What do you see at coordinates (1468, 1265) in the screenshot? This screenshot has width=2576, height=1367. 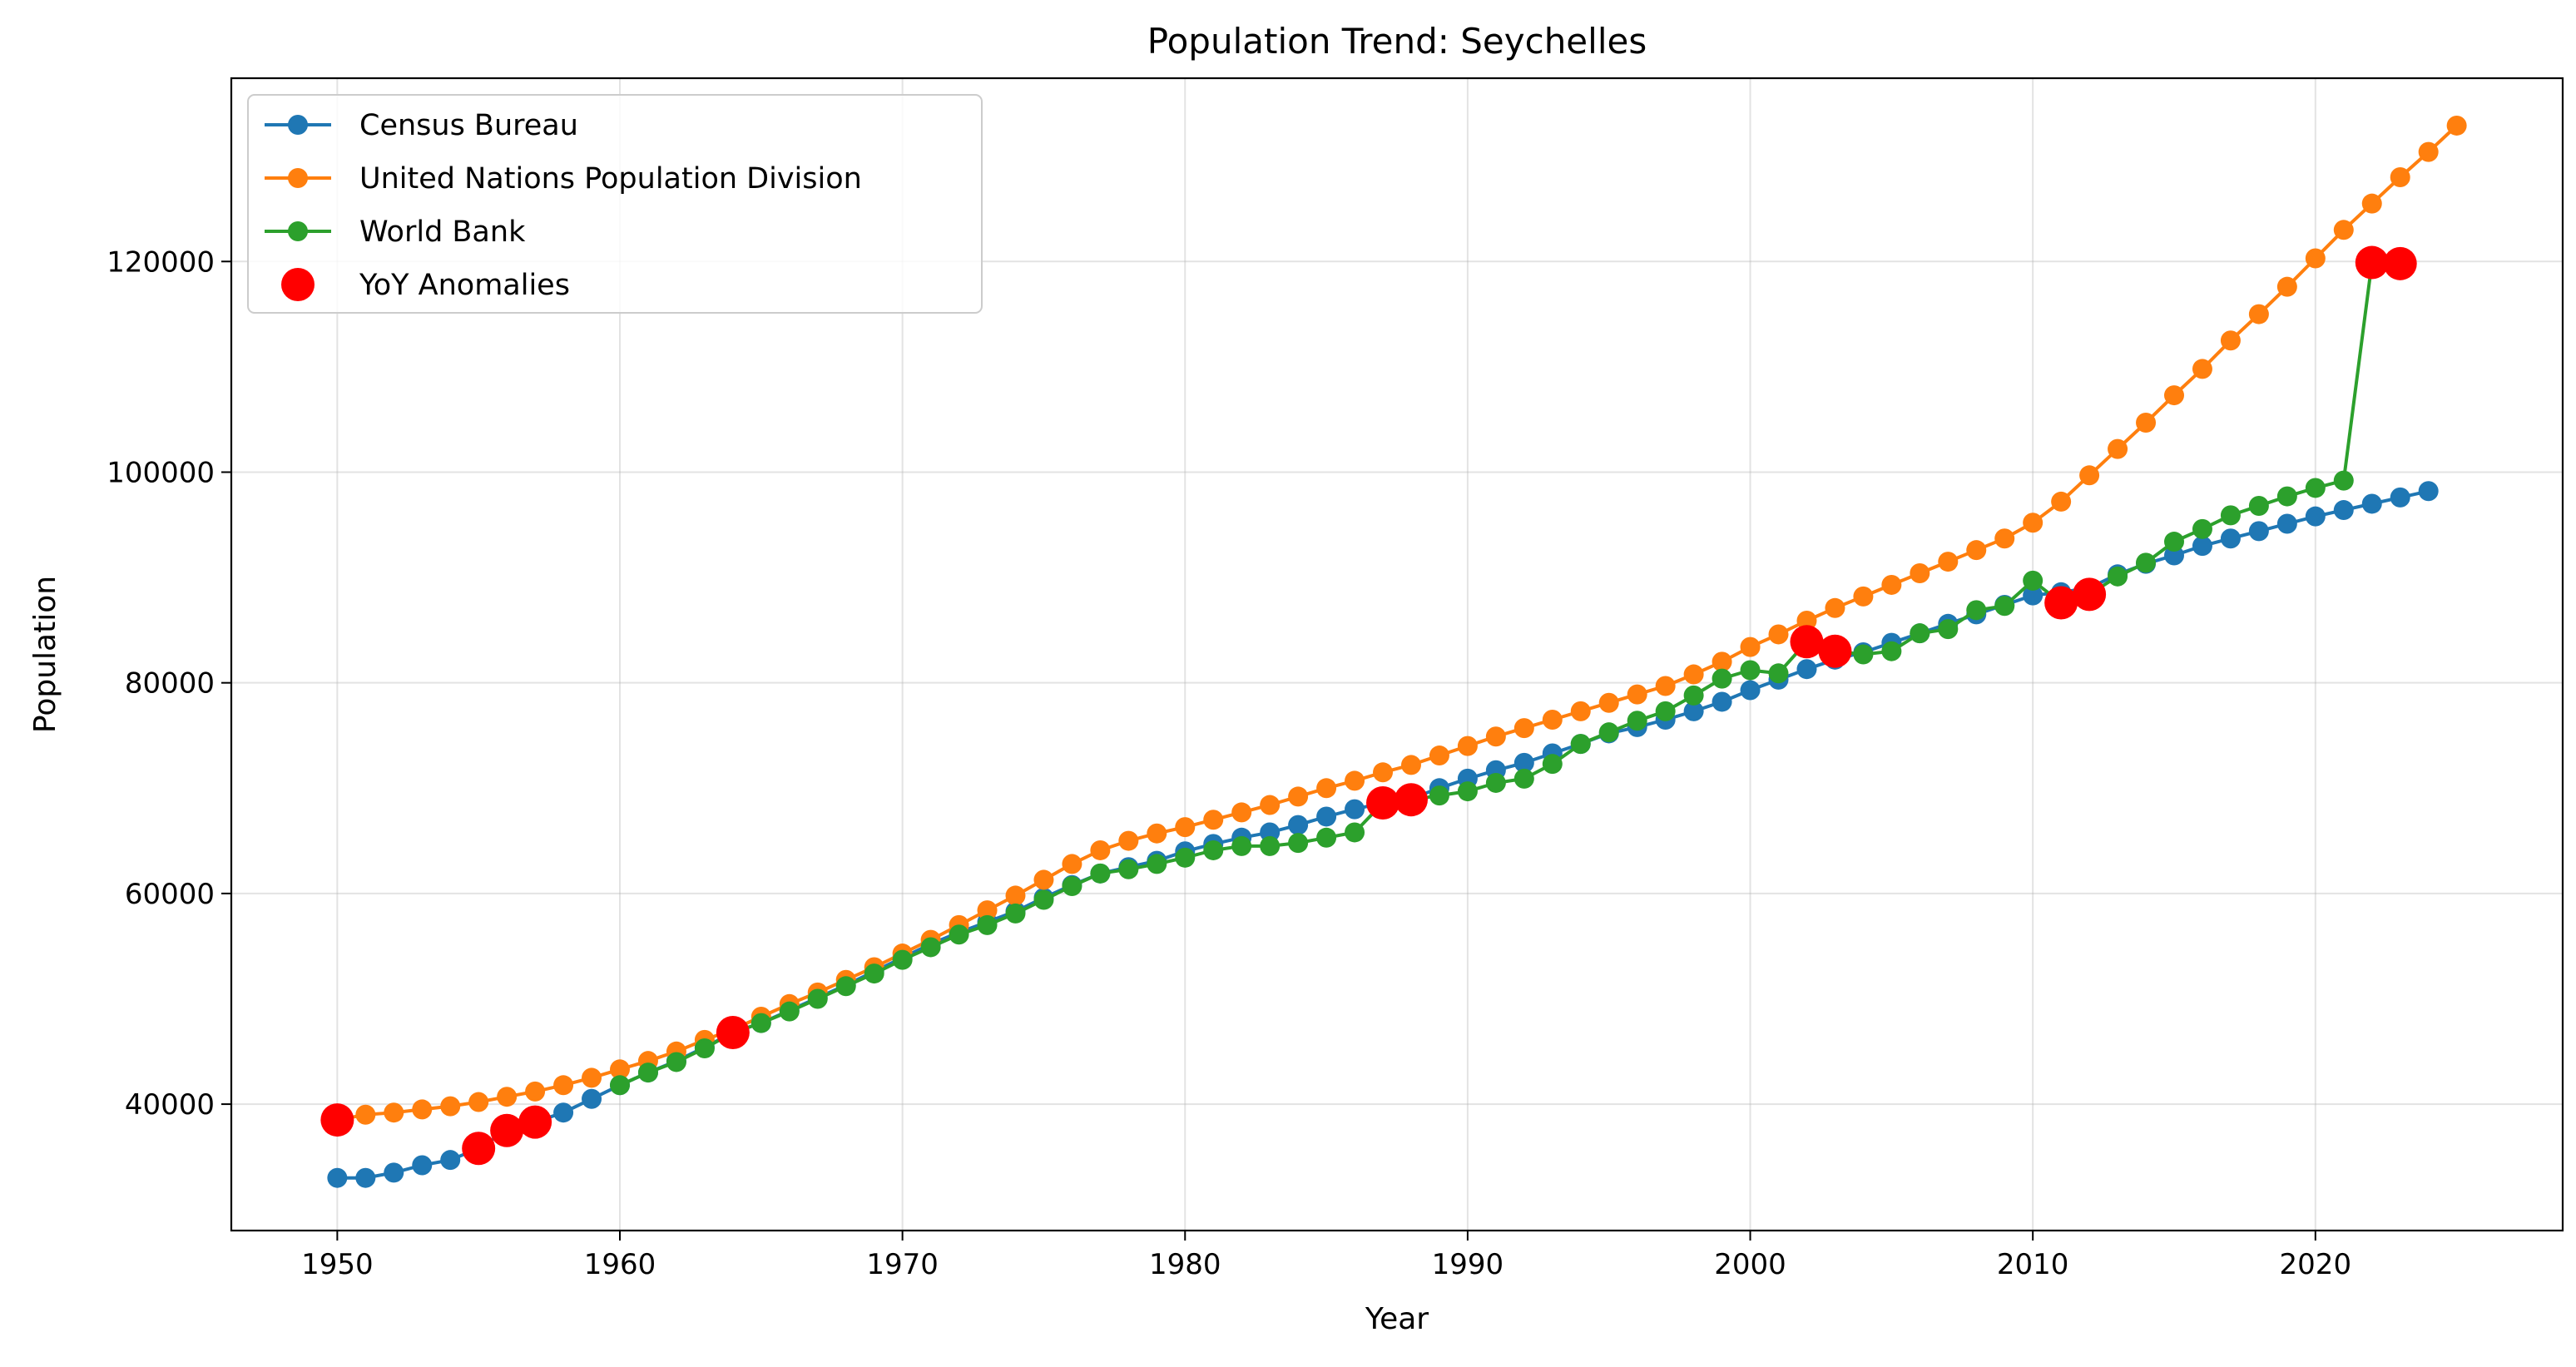 I see `x-tick-label: 1990` at bounding box center [1468, 1265].